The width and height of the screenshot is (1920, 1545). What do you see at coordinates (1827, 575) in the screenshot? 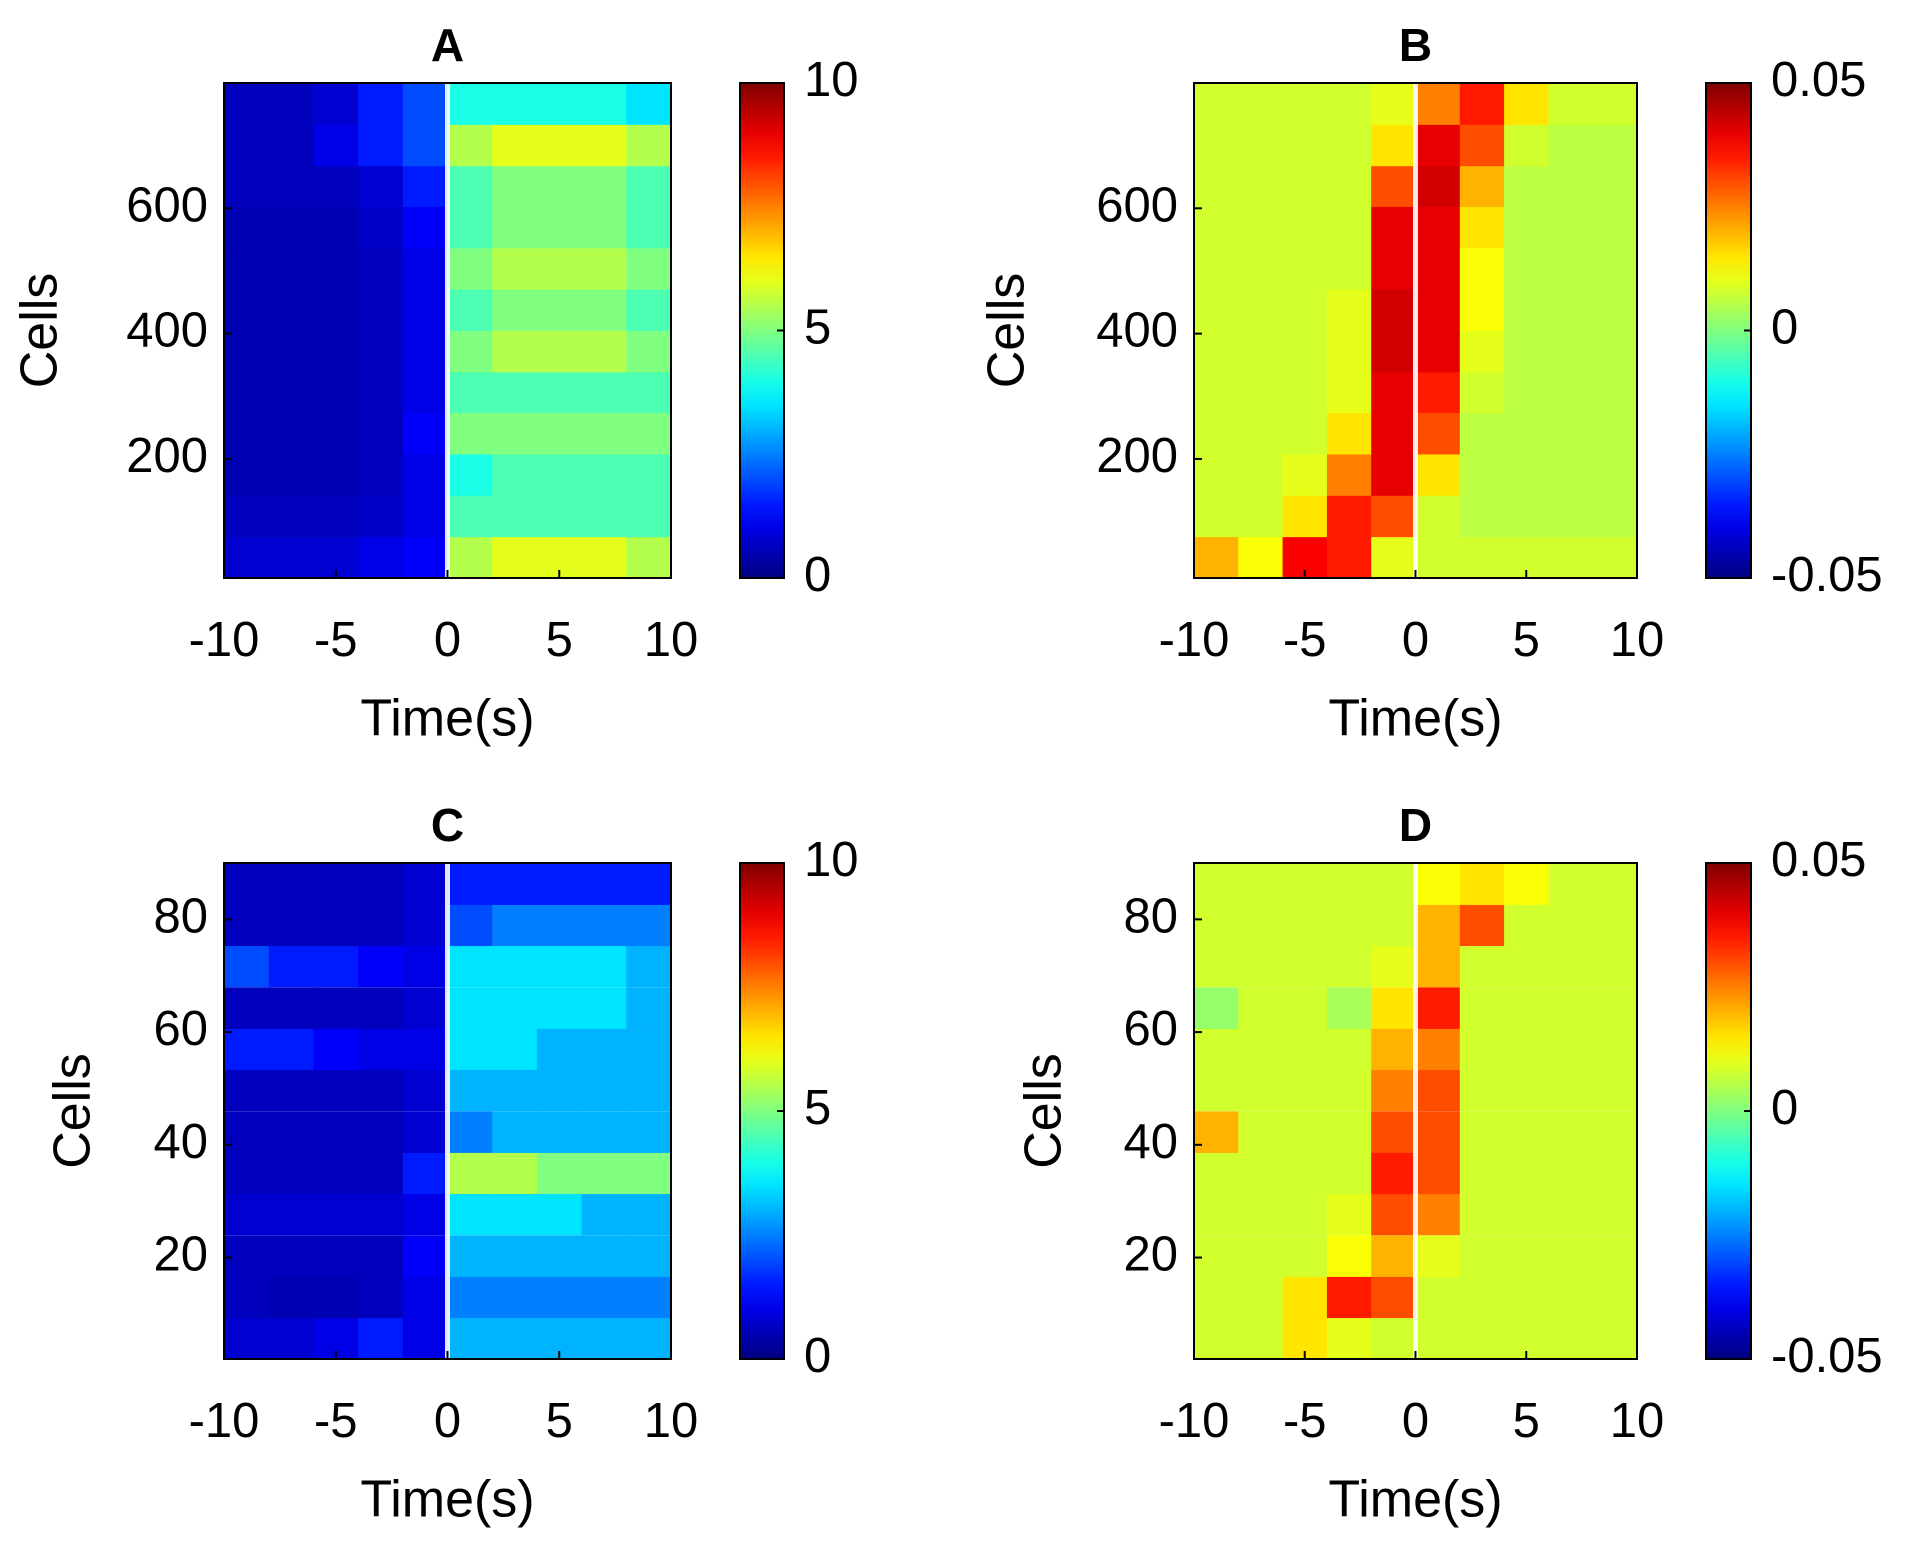
I see `colorbar-tick-label: -0.05` at bounding box center [1827, 575].